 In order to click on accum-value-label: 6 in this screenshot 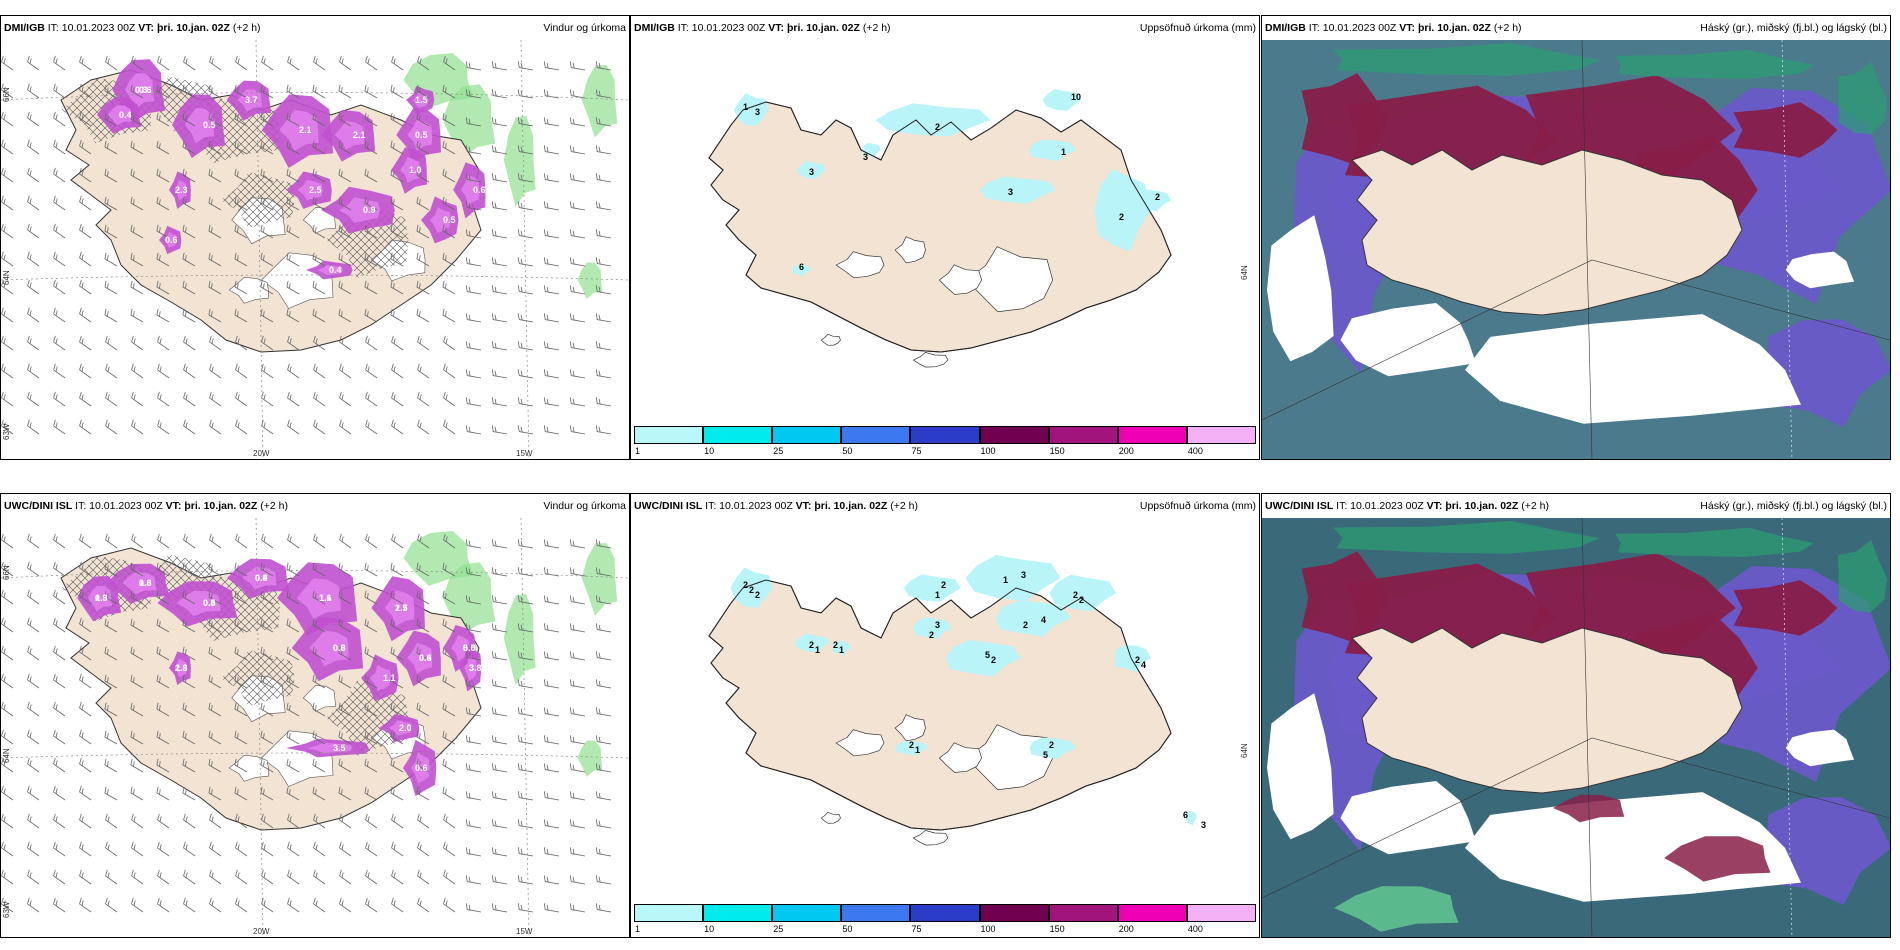, I will do `click(801, 267)`.